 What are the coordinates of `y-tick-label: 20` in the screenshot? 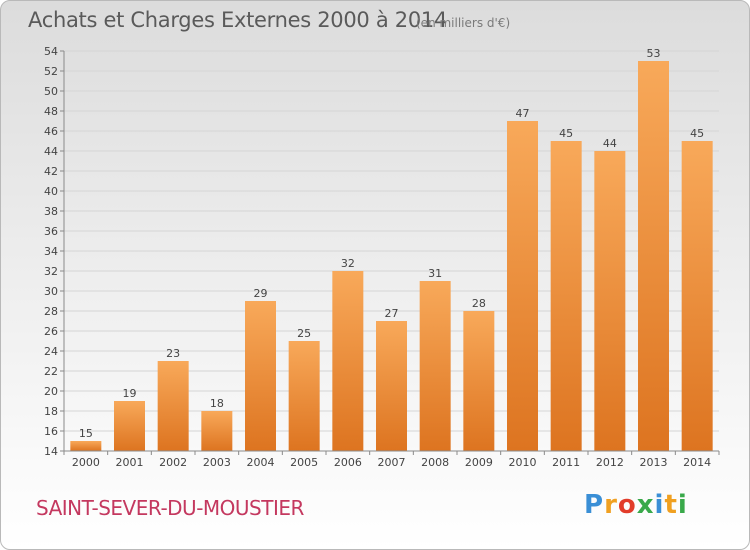 It's located at (51, 391).